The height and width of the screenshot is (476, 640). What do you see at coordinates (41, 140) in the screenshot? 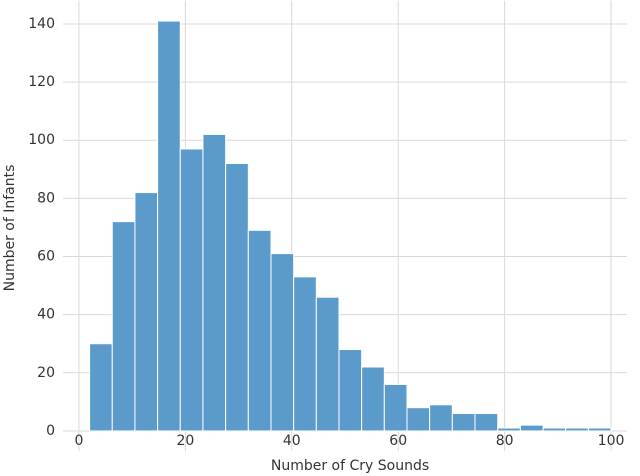
I see `y-tick-label: 100` at bounding box center [41, 140].